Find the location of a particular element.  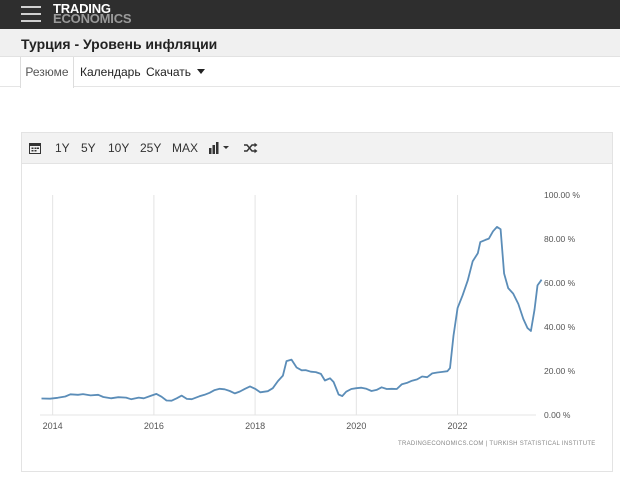

range-10y-button: 10Y is located at coordinates (119, 148).